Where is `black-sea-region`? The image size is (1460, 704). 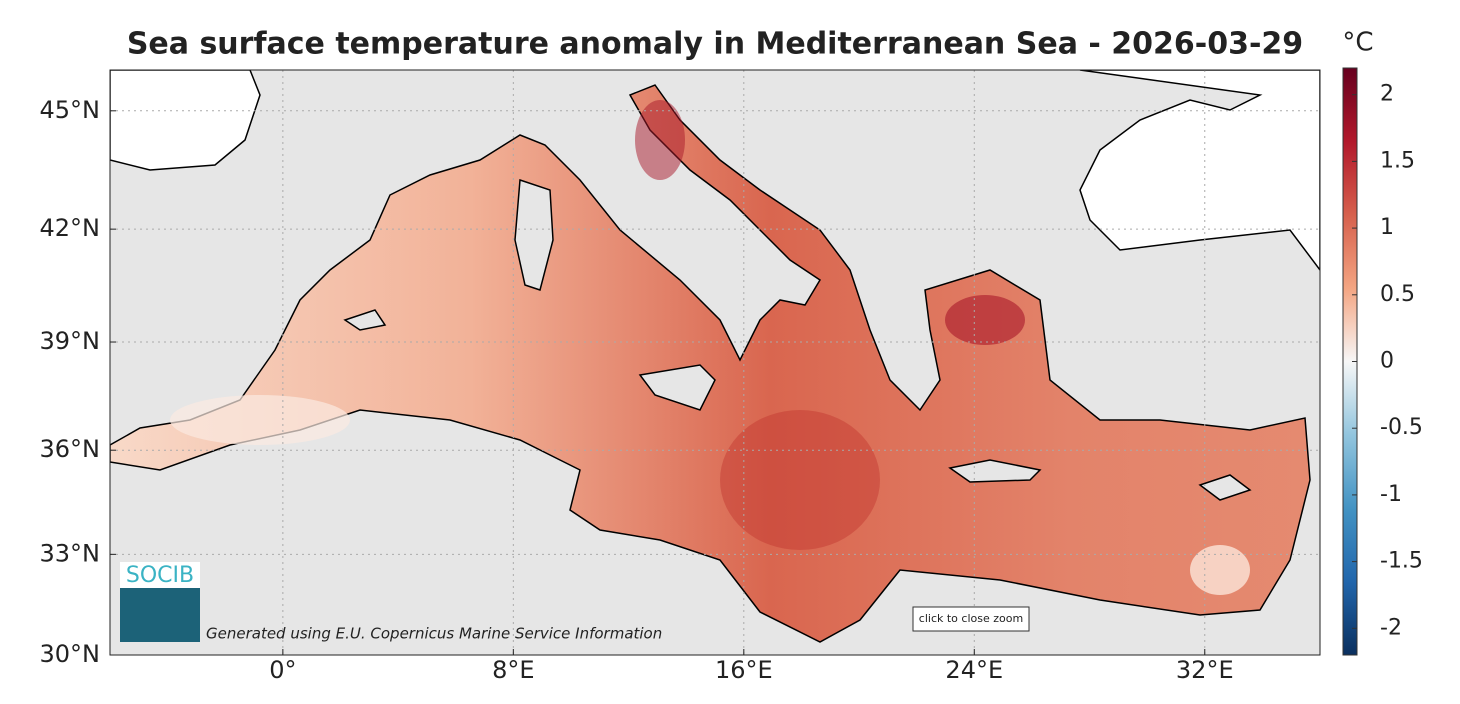 black-sea-region is located at coordinates (1199, 171).